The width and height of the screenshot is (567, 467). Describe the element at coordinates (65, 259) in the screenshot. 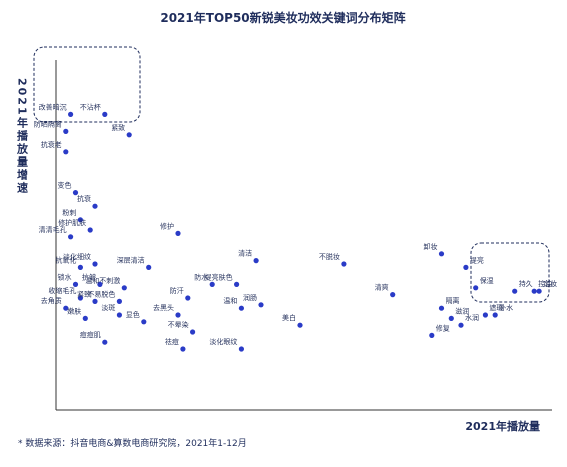

I see `data-label-11: 抗氧化` at that location.